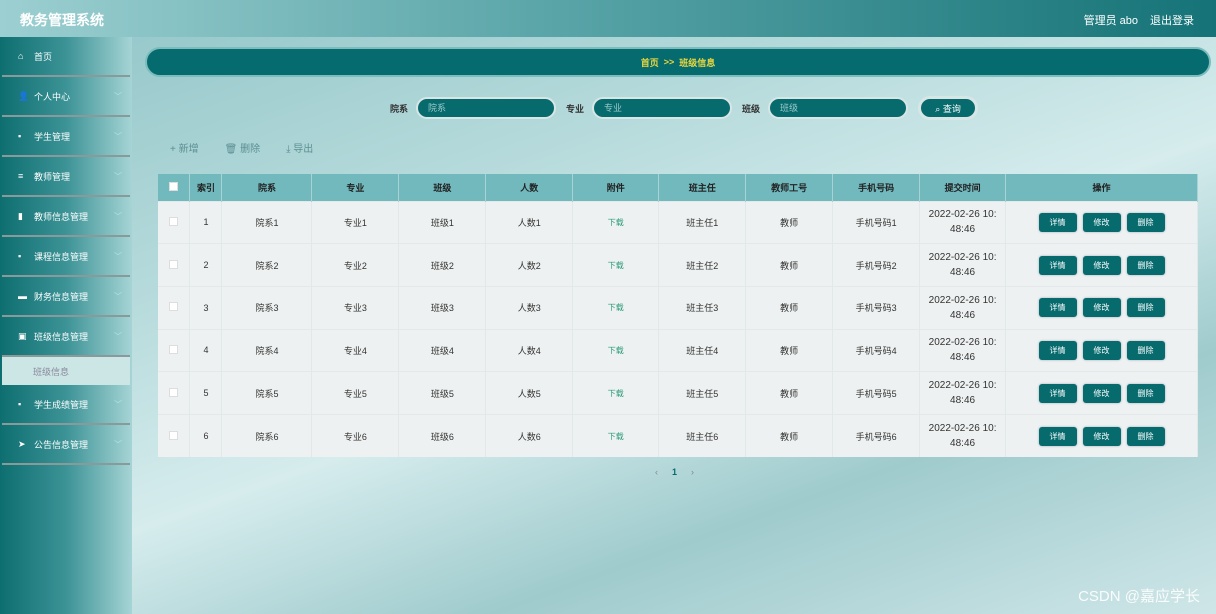 The image size is (1216, 614). I want to click on department-input, so click(486, 108).